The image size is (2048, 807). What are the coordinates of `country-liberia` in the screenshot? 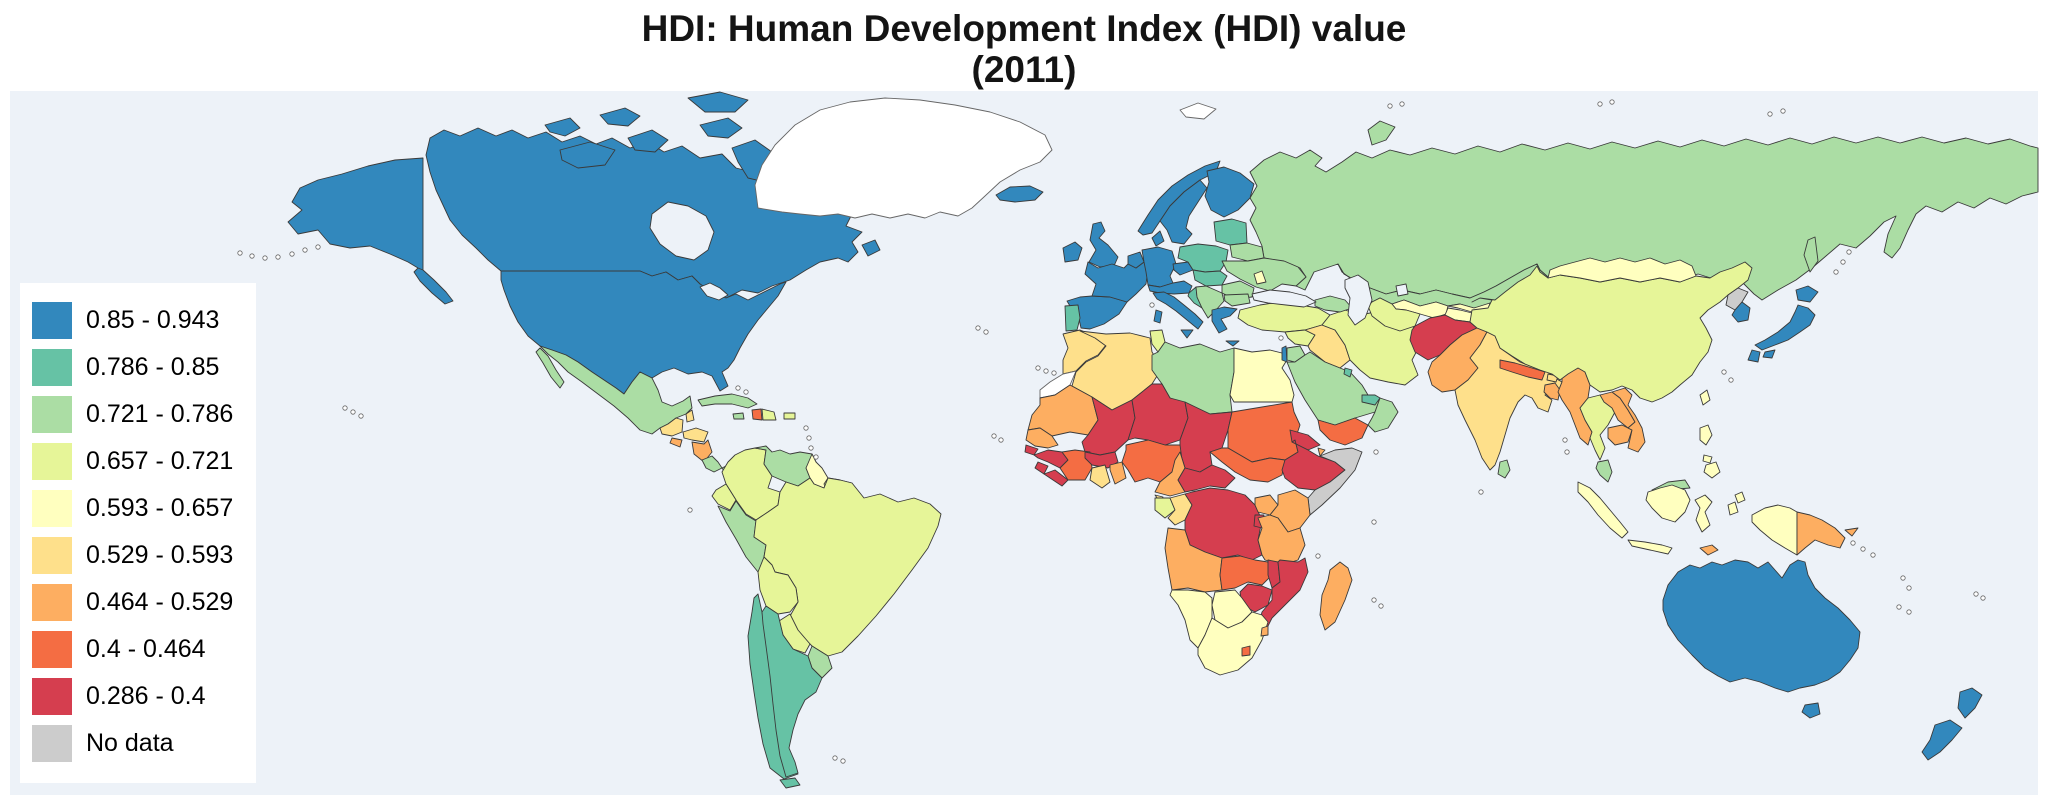 It's located at (1056, 478).